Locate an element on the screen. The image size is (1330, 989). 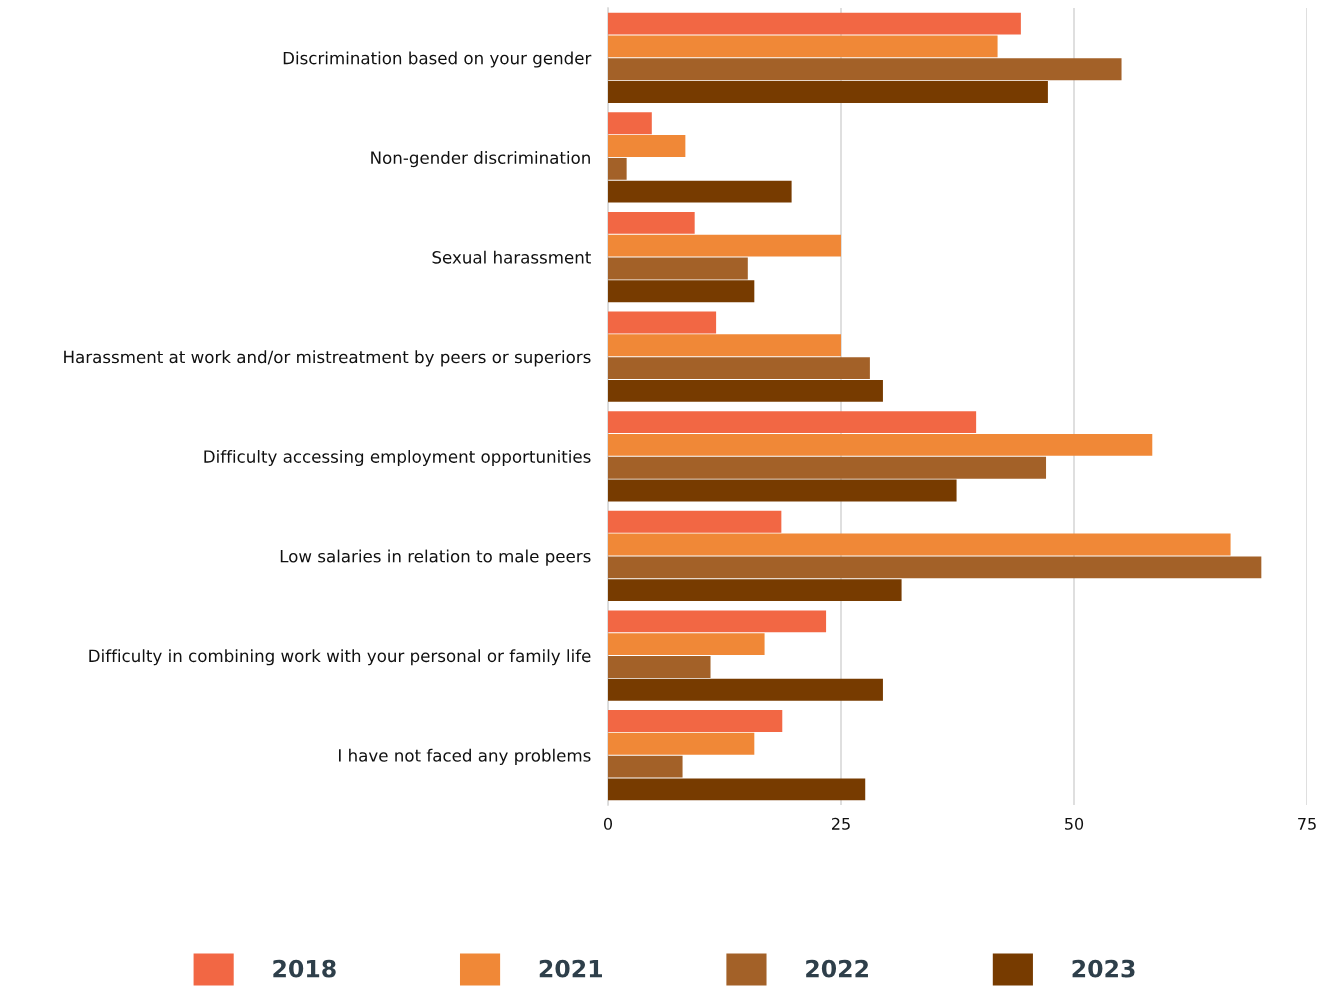
y-tick-label: Low salaries in relation to male peers is located at coordinates (435, 557).